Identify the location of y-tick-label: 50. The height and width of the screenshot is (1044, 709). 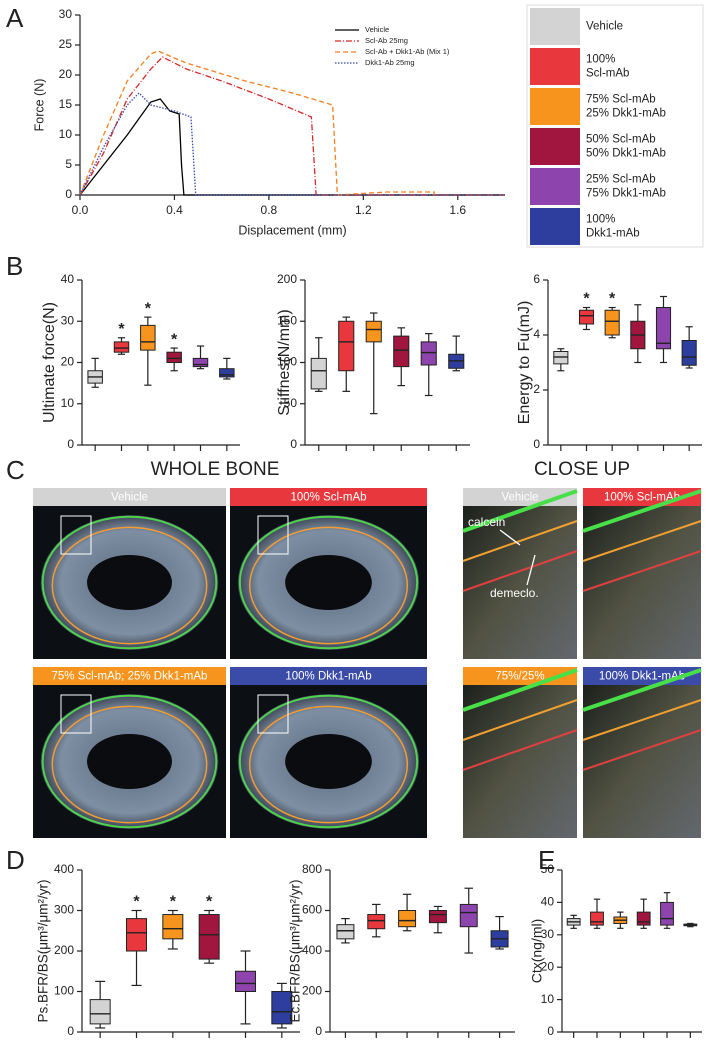
(548, 869).